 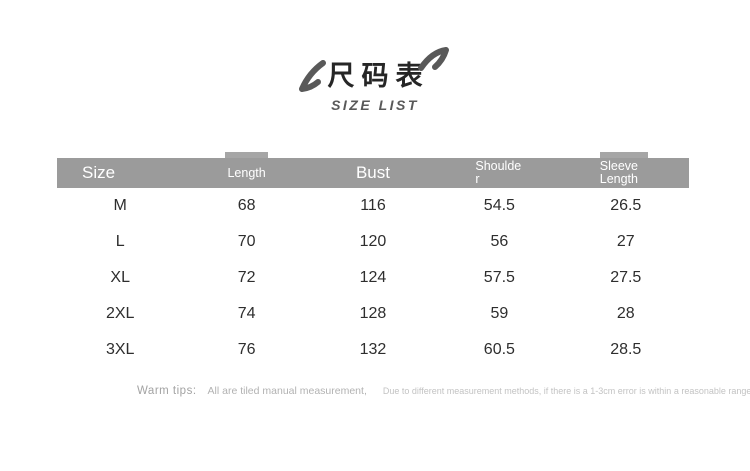 What do you see at coordinates (246, 155) in the screenshot?
I see `header-tab-length` at bounding box center [246, 155].